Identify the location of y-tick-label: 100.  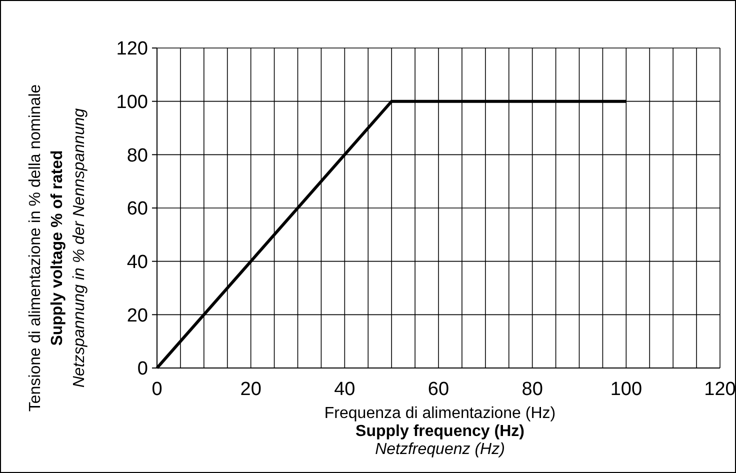
(132, 102).